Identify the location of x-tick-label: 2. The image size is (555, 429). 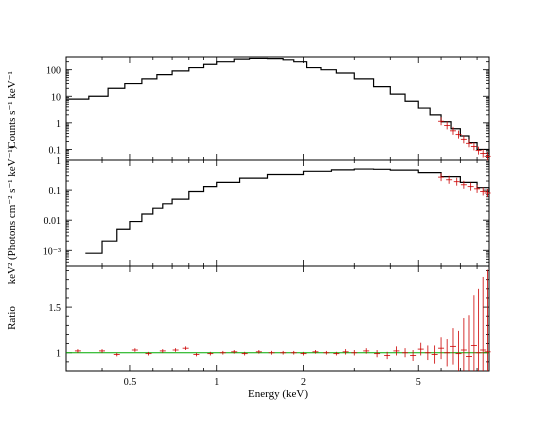
(303, 382).